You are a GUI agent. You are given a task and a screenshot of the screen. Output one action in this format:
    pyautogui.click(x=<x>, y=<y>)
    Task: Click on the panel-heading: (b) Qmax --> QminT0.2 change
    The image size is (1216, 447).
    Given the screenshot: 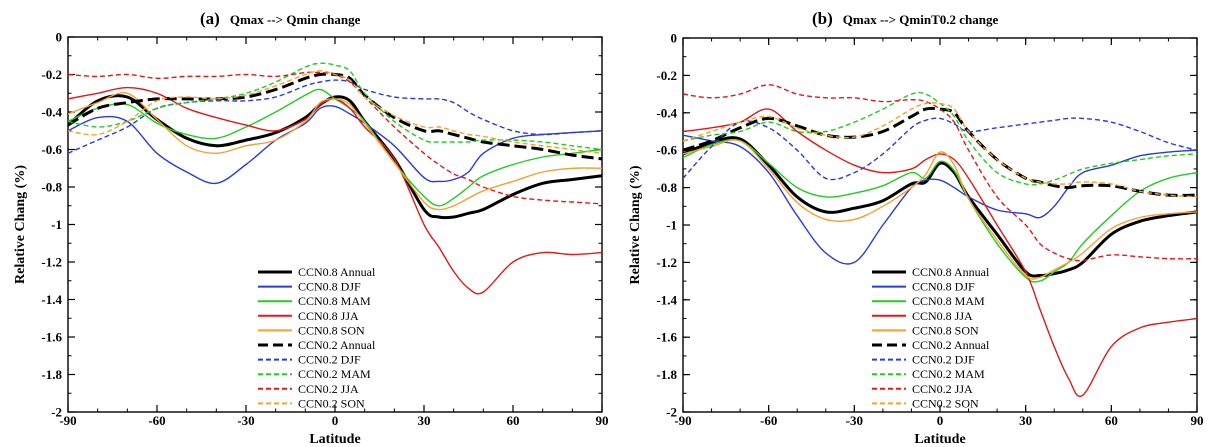 What is the action you would take?
    pyautogui.click(x=905, y=18)
    